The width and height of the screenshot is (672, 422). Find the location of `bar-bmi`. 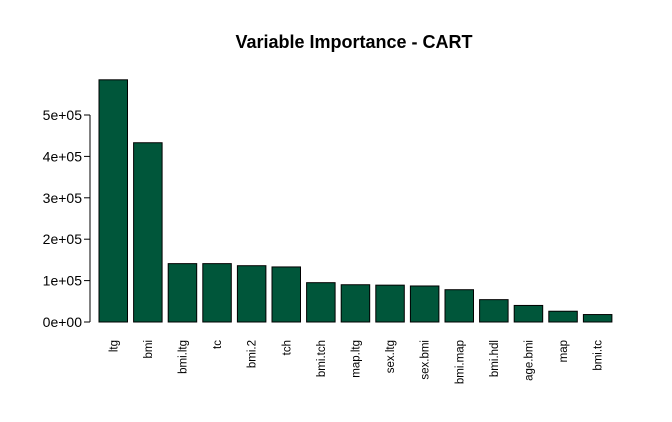

bar-bmi is located at coordinates (148, 232).